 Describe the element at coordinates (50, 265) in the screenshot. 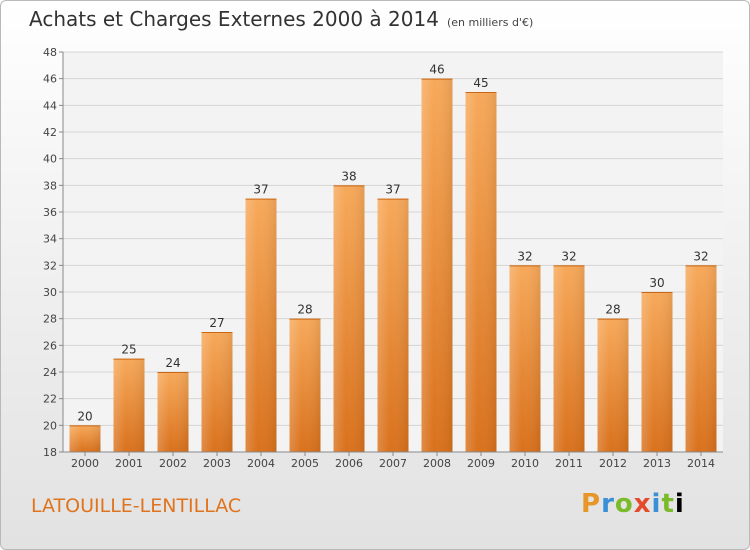

I see `y-tick-label: 32` at that location.